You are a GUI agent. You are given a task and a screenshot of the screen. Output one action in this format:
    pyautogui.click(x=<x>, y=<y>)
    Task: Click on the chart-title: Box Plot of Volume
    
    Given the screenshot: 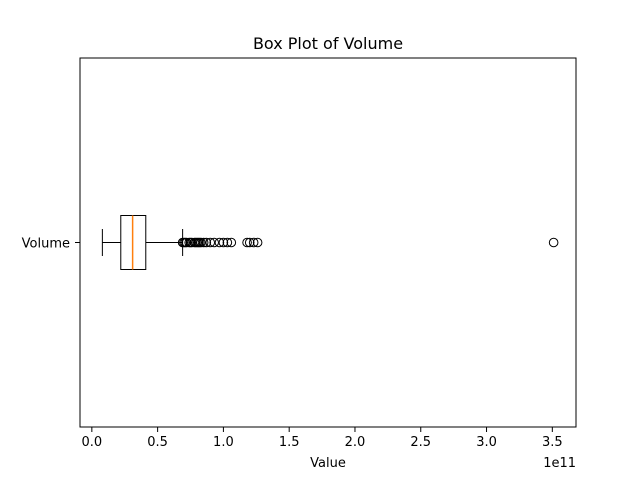 What is the action you would take?
    pyautogui.click(x=328, y=43)
    